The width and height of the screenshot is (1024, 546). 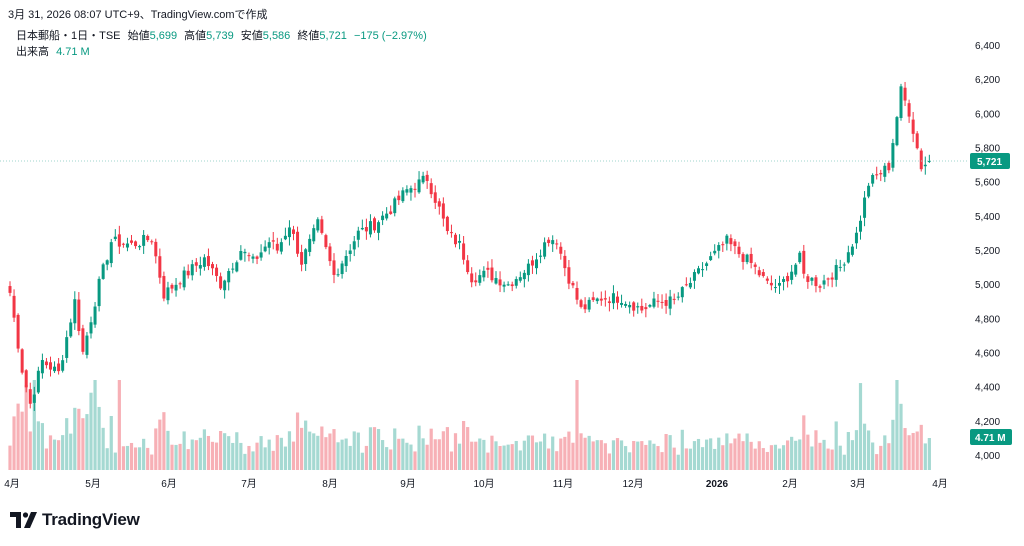 What do you see at coordinates (483, 484) in the screenshot?
I see `time-tick-label: 10月` at bounding box center [483, 484].